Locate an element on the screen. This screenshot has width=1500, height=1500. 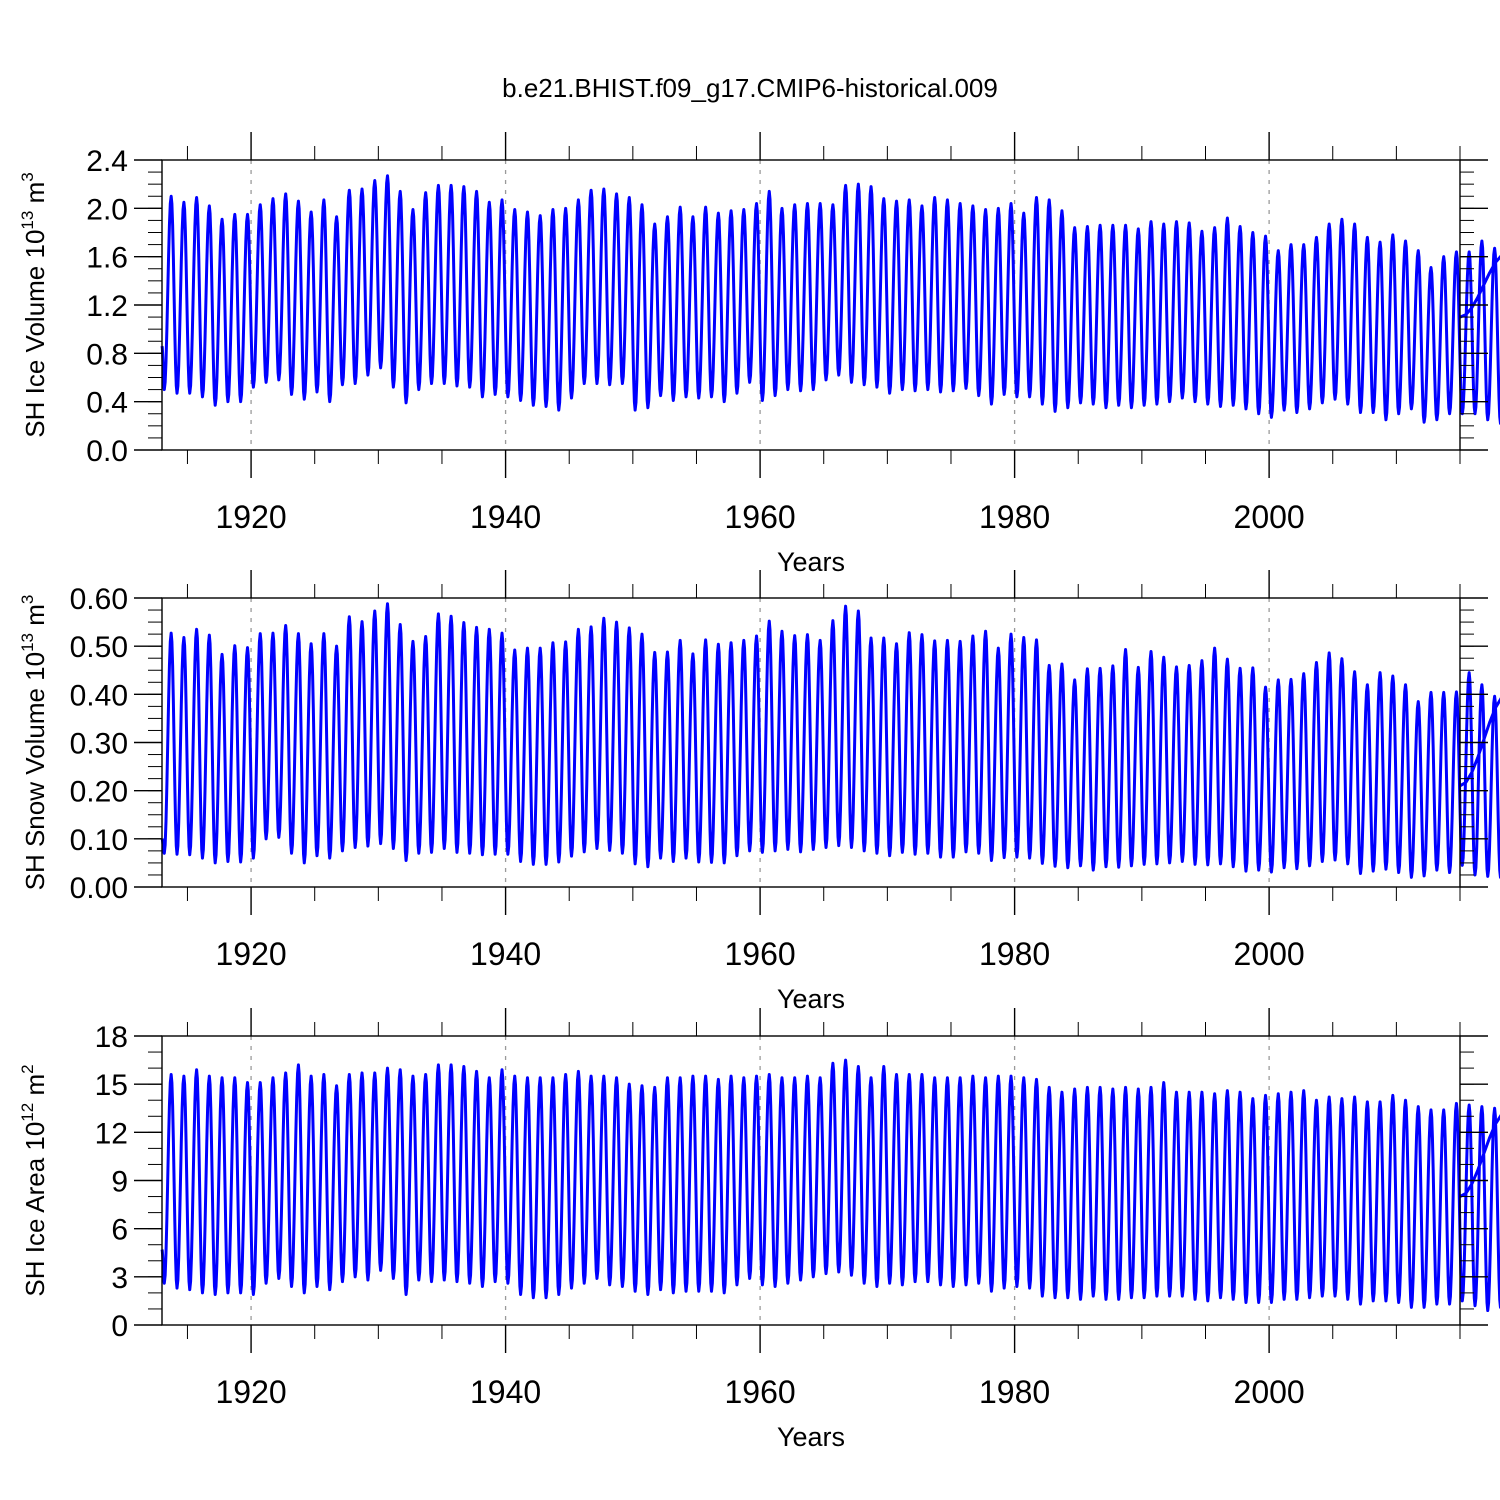
figure-title: b.e21.BHIST.f09_g17.CMIP6-historical.009 is located at coordinates (750, 88).